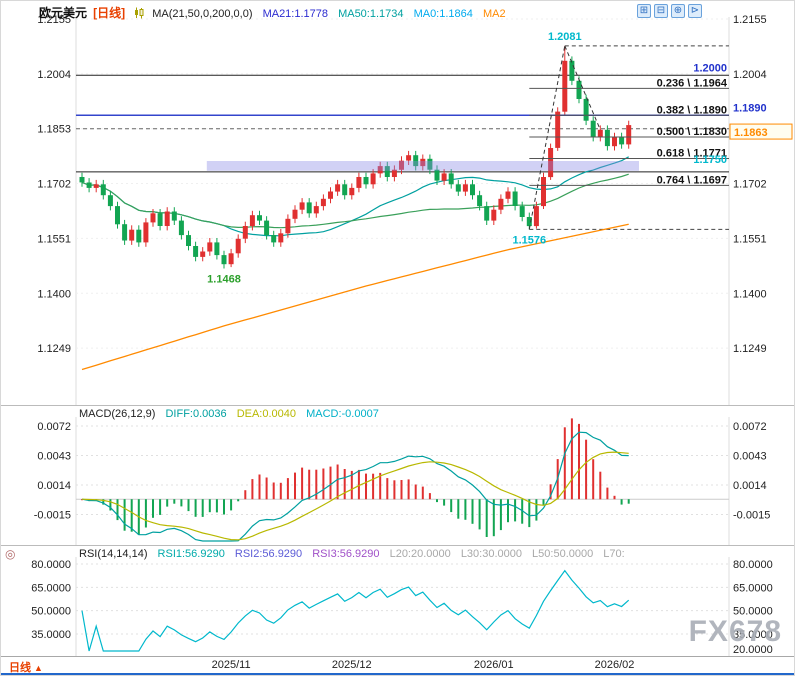 The image size is (795, 676). Describe the element at coordinates (614, 554) in the screenshot. I see `rsi-l70-label: L70:` at that location.